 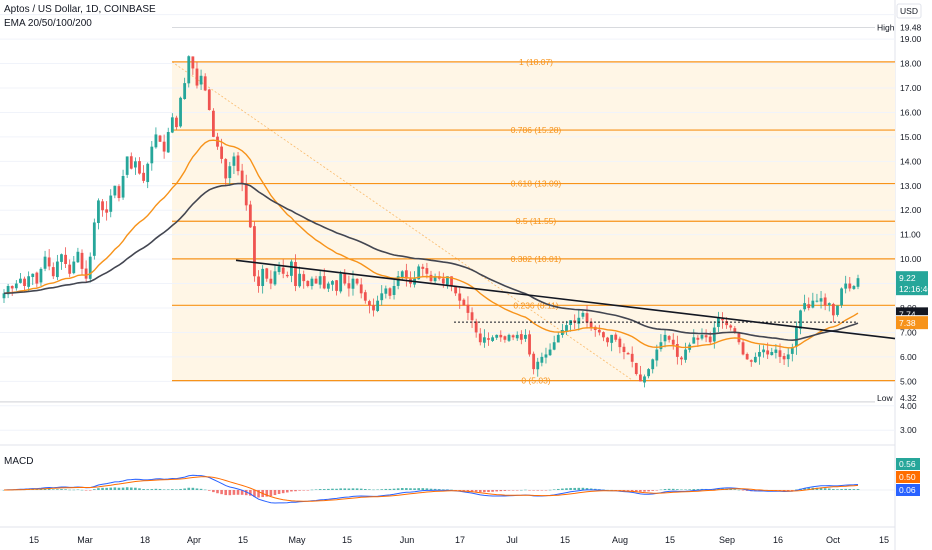 I want to click on ema-dark-tag: 7.74, so click(x=907, y=314).